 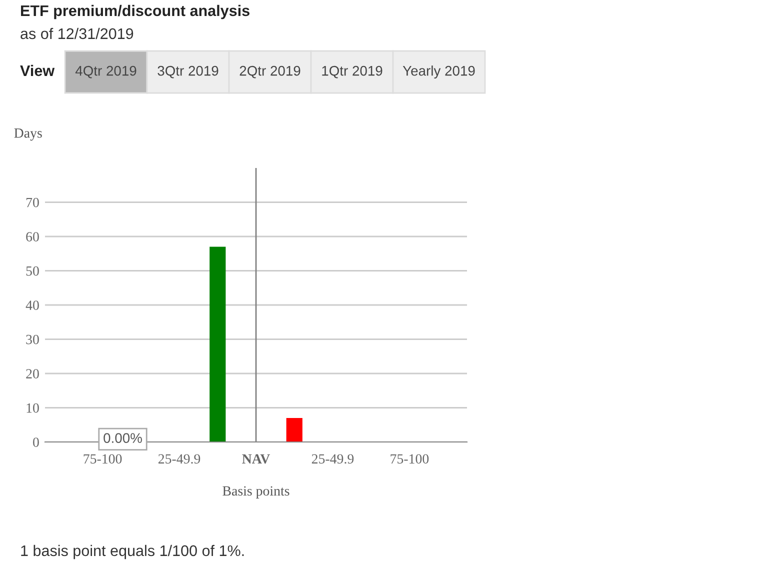 I want to click on y-tick-label: 40, so click(x=32, y=305).